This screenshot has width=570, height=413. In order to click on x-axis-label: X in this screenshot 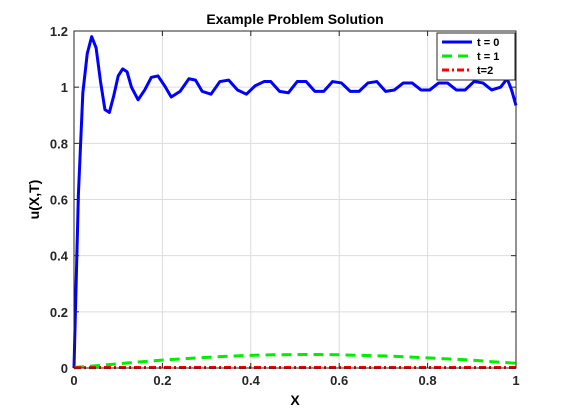, I will do `click(295, 400)`.